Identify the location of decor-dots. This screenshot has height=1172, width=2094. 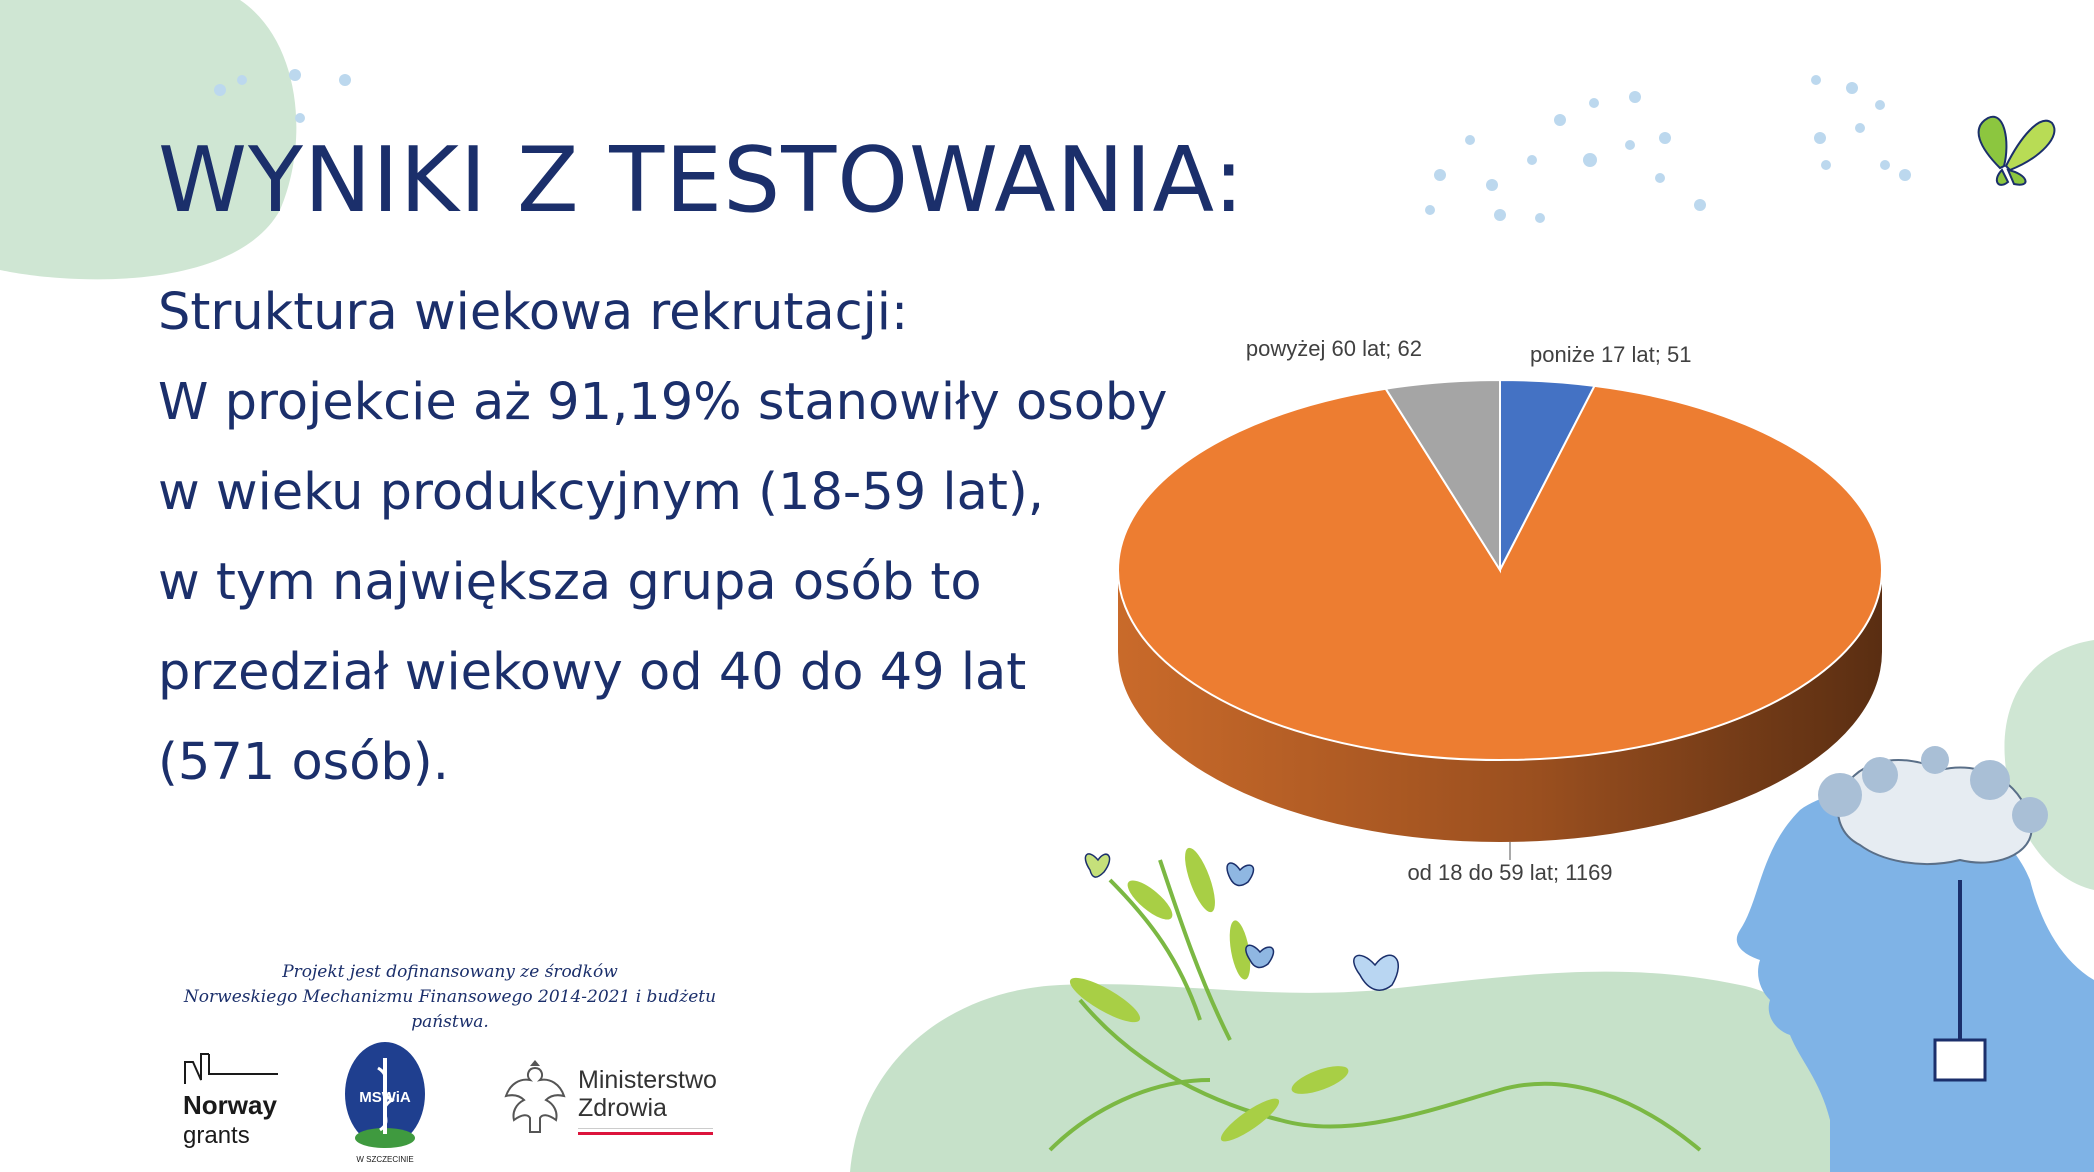
(1062, 146).